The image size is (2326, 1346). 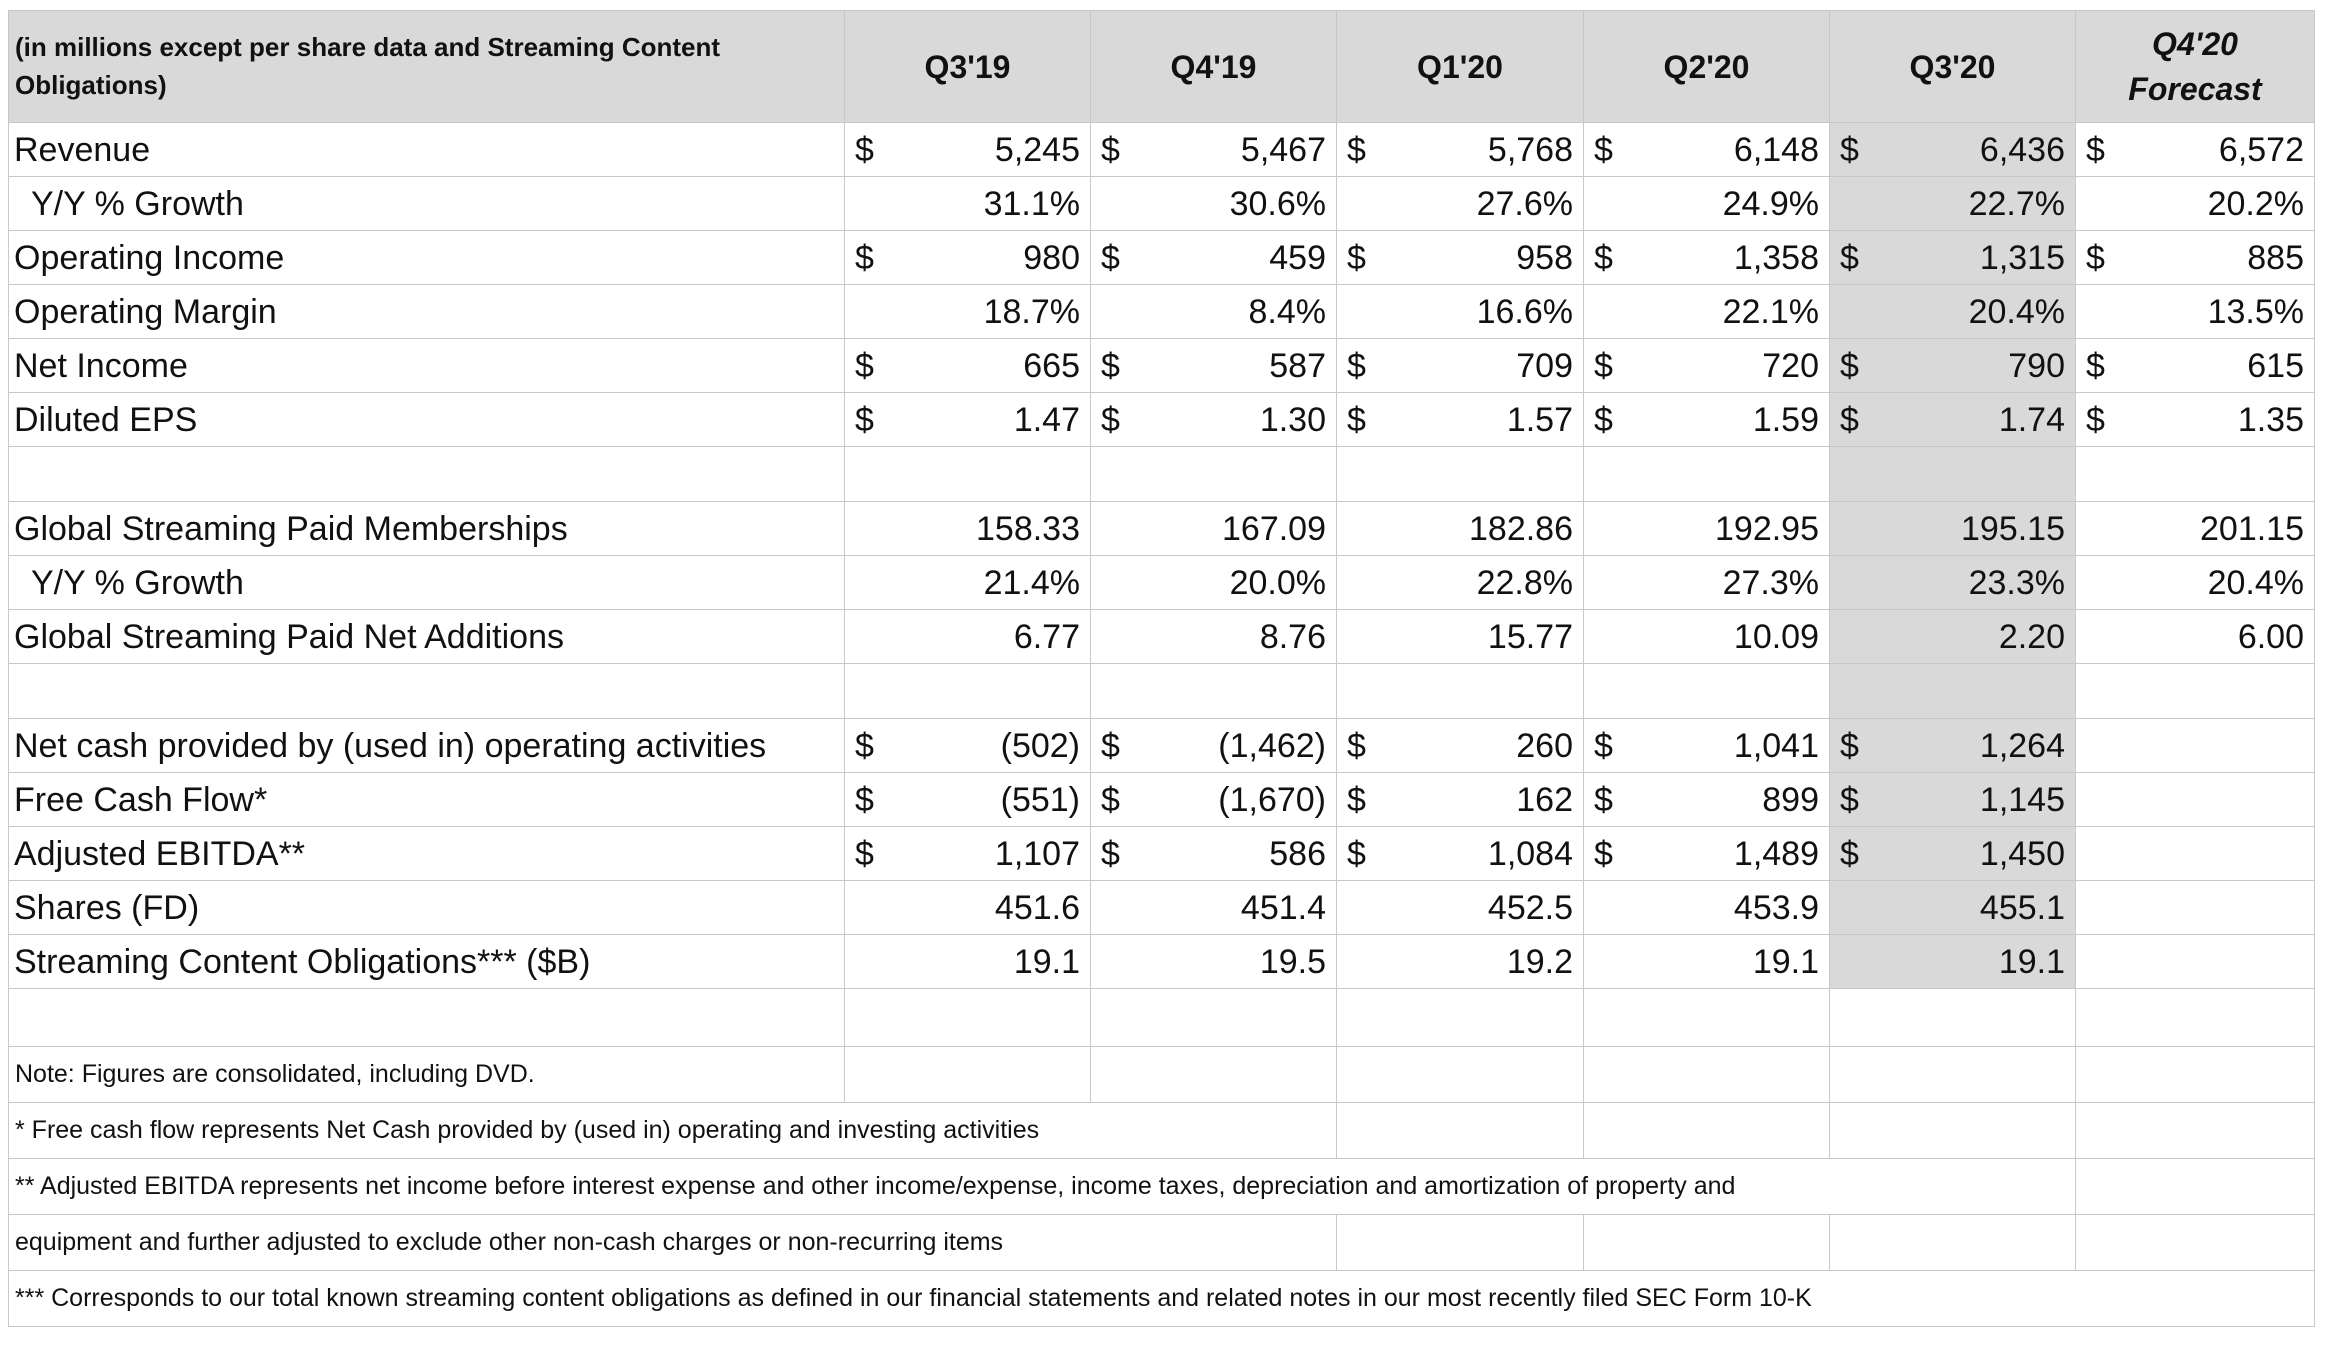 I want to click on value-cell: 16.6%, so click(x=1460, y=311).